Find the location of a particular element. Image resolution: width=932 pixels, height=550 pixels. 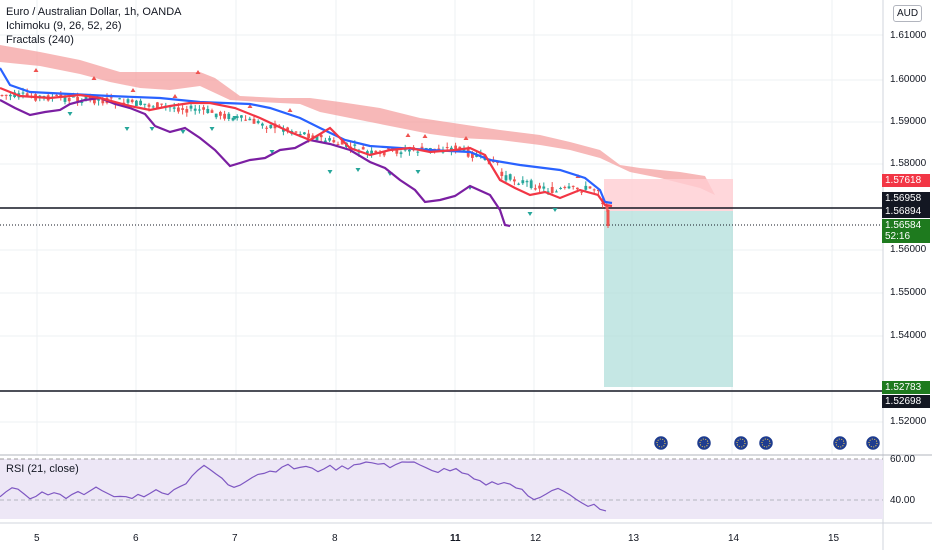

time-tick: 12 is located at coordinates (536, 538).